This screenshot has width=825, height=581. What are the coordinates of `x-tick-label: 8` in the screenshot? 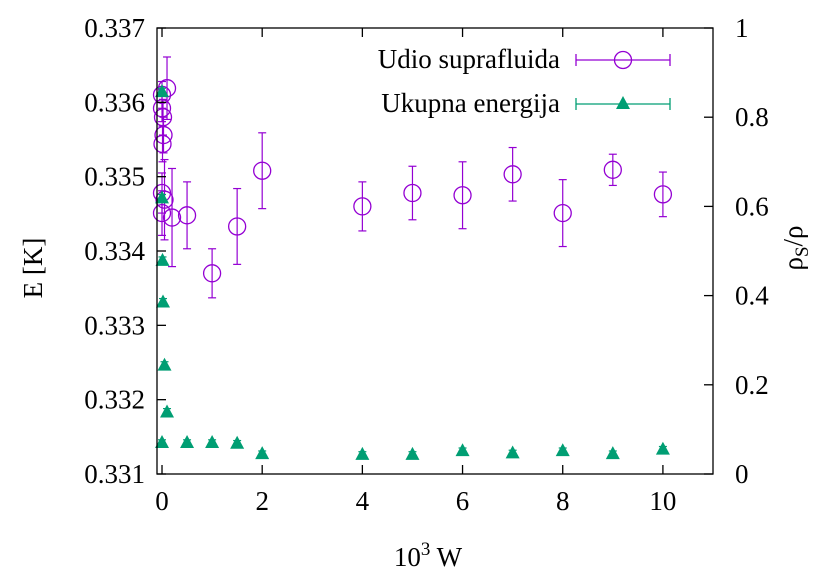 It's located at (563, 501).